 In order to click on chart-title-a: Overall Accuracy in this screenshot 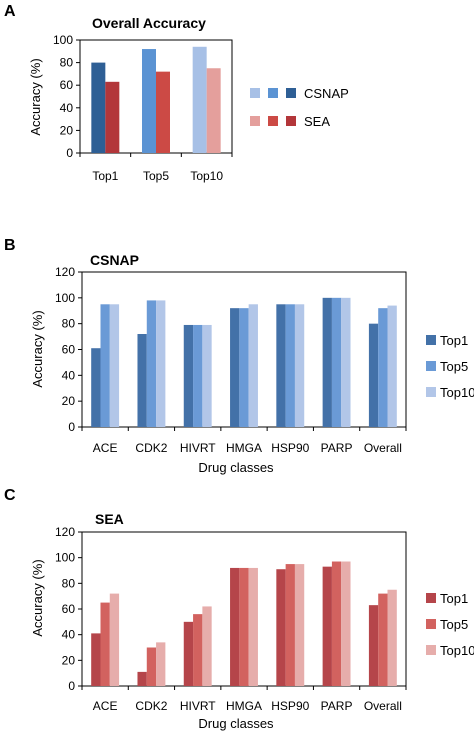, I will do `click(149, 23)`.